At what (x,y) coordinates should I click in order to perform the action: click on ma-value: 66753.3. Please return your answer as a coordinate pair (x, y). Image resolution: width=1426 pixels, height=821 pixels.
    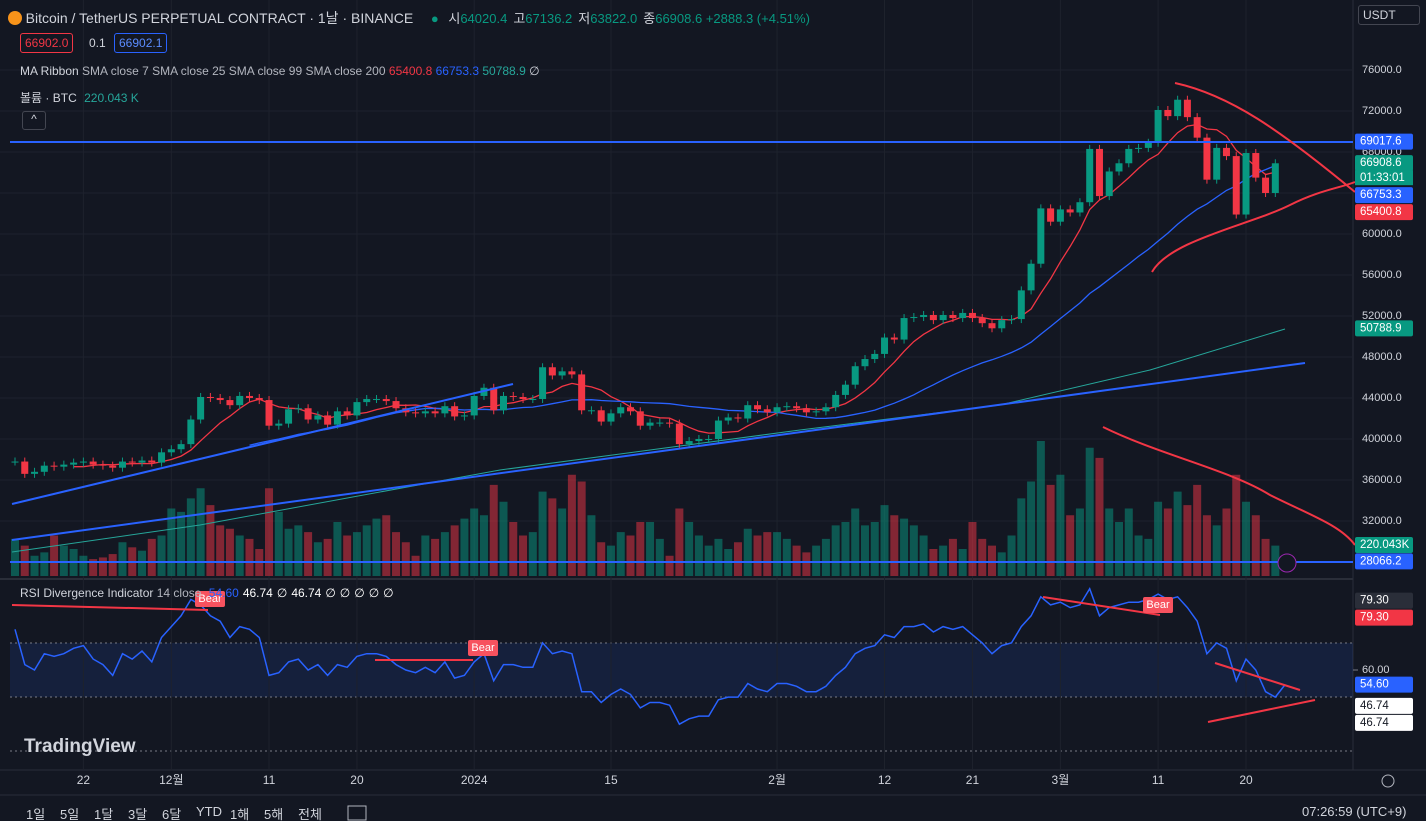
    Looking at the image, I should click on (457, 71).